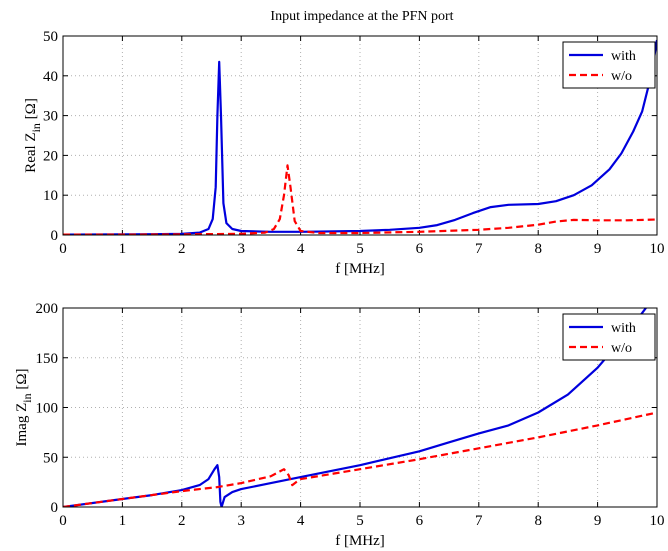 This screenshot has width=668, height=551. I want to click on y-tick-label: 100, so click(47, 409).